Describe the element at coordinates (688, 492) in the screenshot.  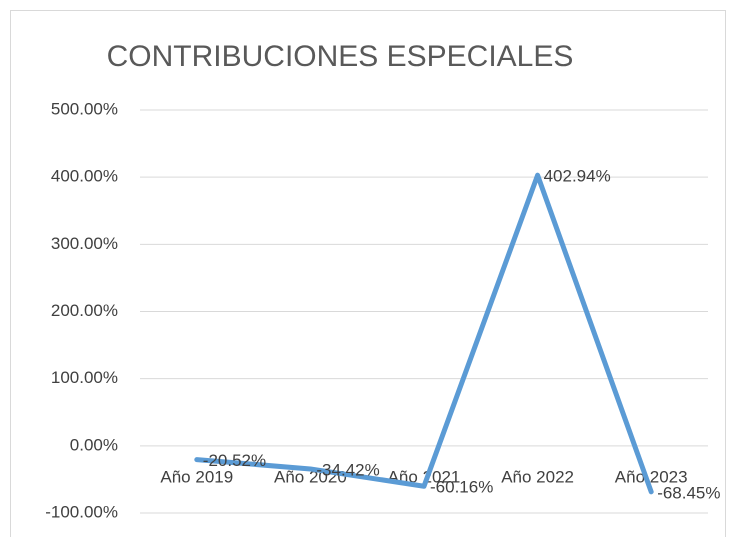
I see `data-label: -68.45%` at that location.